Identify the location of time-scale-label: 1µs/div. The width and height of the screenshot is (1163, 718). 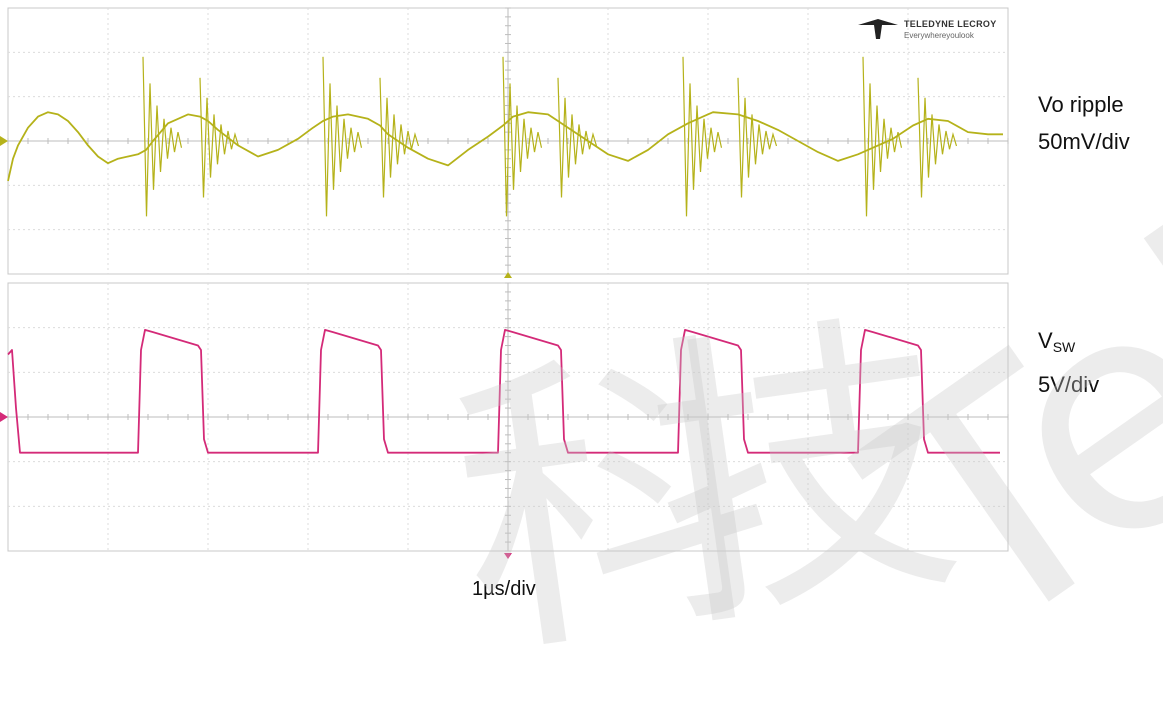
(504, 589).